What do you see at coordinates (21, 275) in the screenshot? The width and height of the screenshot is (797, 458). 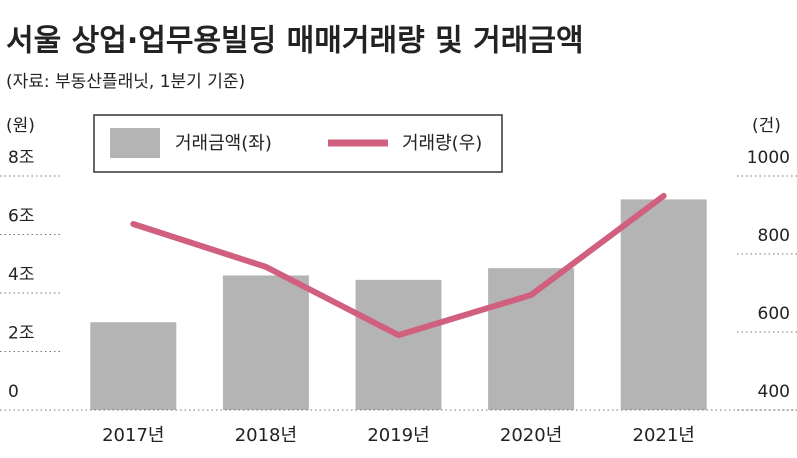 I see `y-tick-label: 4조` at bounding box center [21, 275].